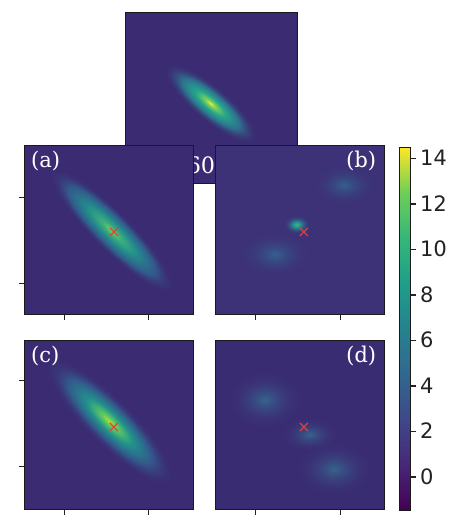  Describe the element at coordinates (433, 203) in the screenshot. I see `colorbar-tick-label: 12` at that location.